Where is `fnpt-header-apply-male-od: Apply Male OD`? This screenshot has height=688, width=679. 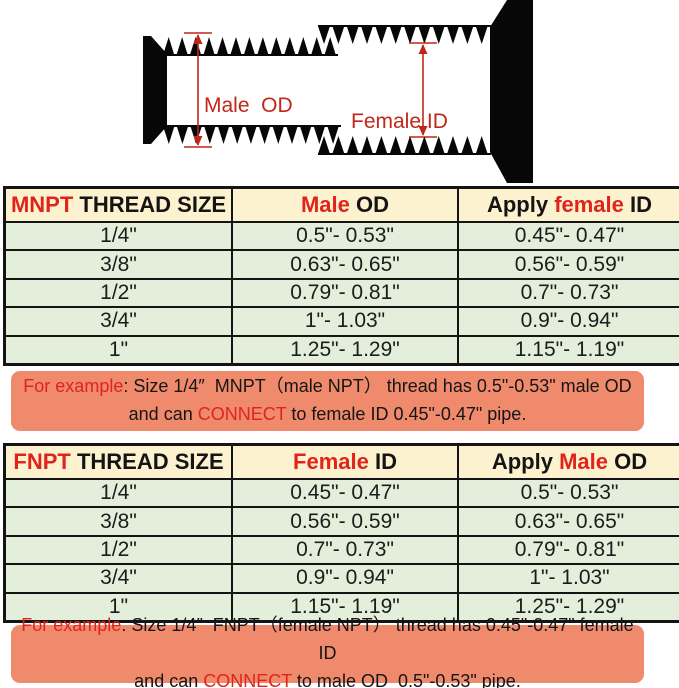
fnpt-header-apply-male-od: Apply Male OD is located at coordinates (568, 461).